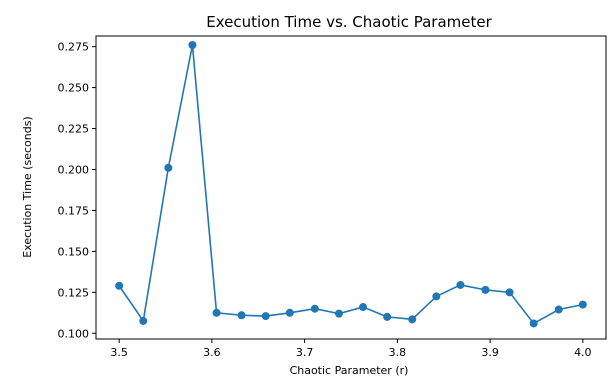  What do you see at coordinates (77, 190) in the screenshot?
I see `y-axis: 0.100 0.125 0.150 0.175 0.200 0.225 0.250 0.275` at bounding box center [77, 190].